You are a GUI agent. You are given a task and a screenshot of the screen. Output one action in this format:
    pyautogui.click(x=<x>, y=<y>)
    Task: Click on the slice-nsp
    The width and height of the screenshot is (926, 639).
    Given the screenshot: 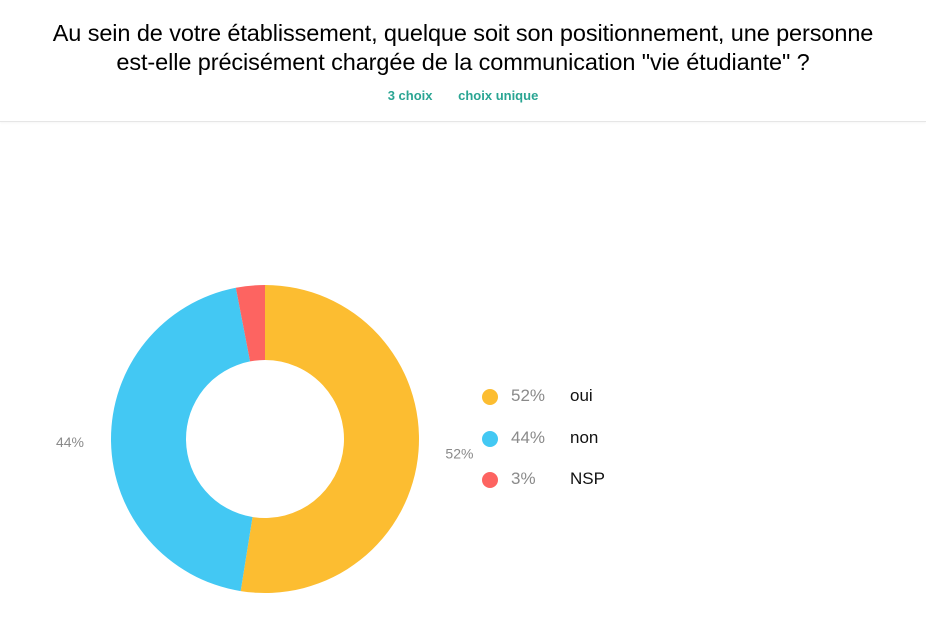 What is the action you would take?
    pyautogui.click(x=250, y=323)
    